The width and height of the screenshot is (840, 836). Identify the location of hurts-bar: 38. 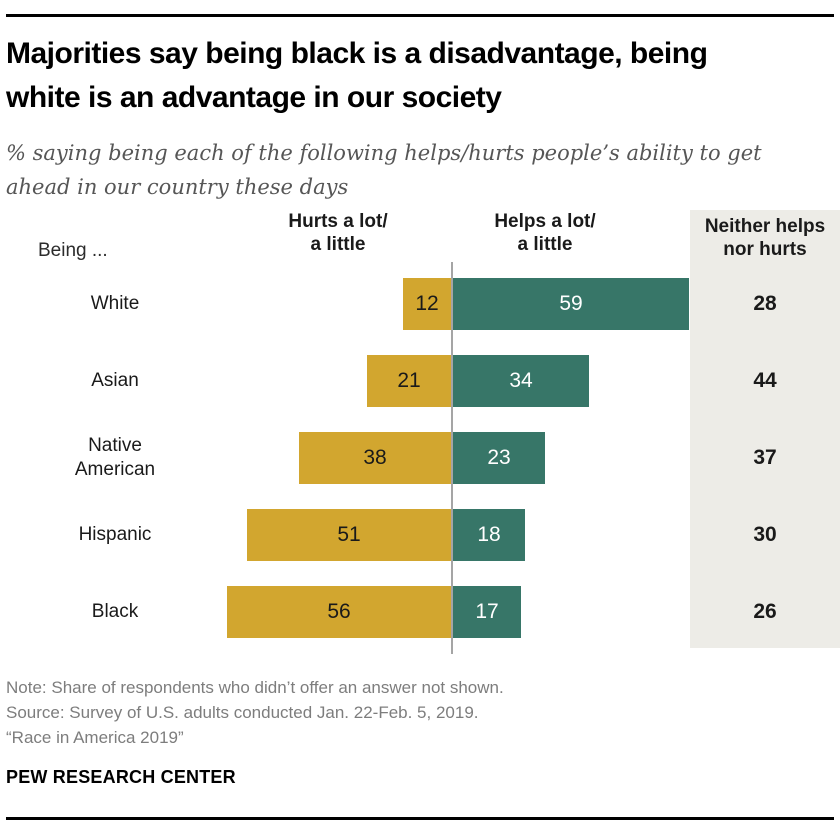
(375, 458).